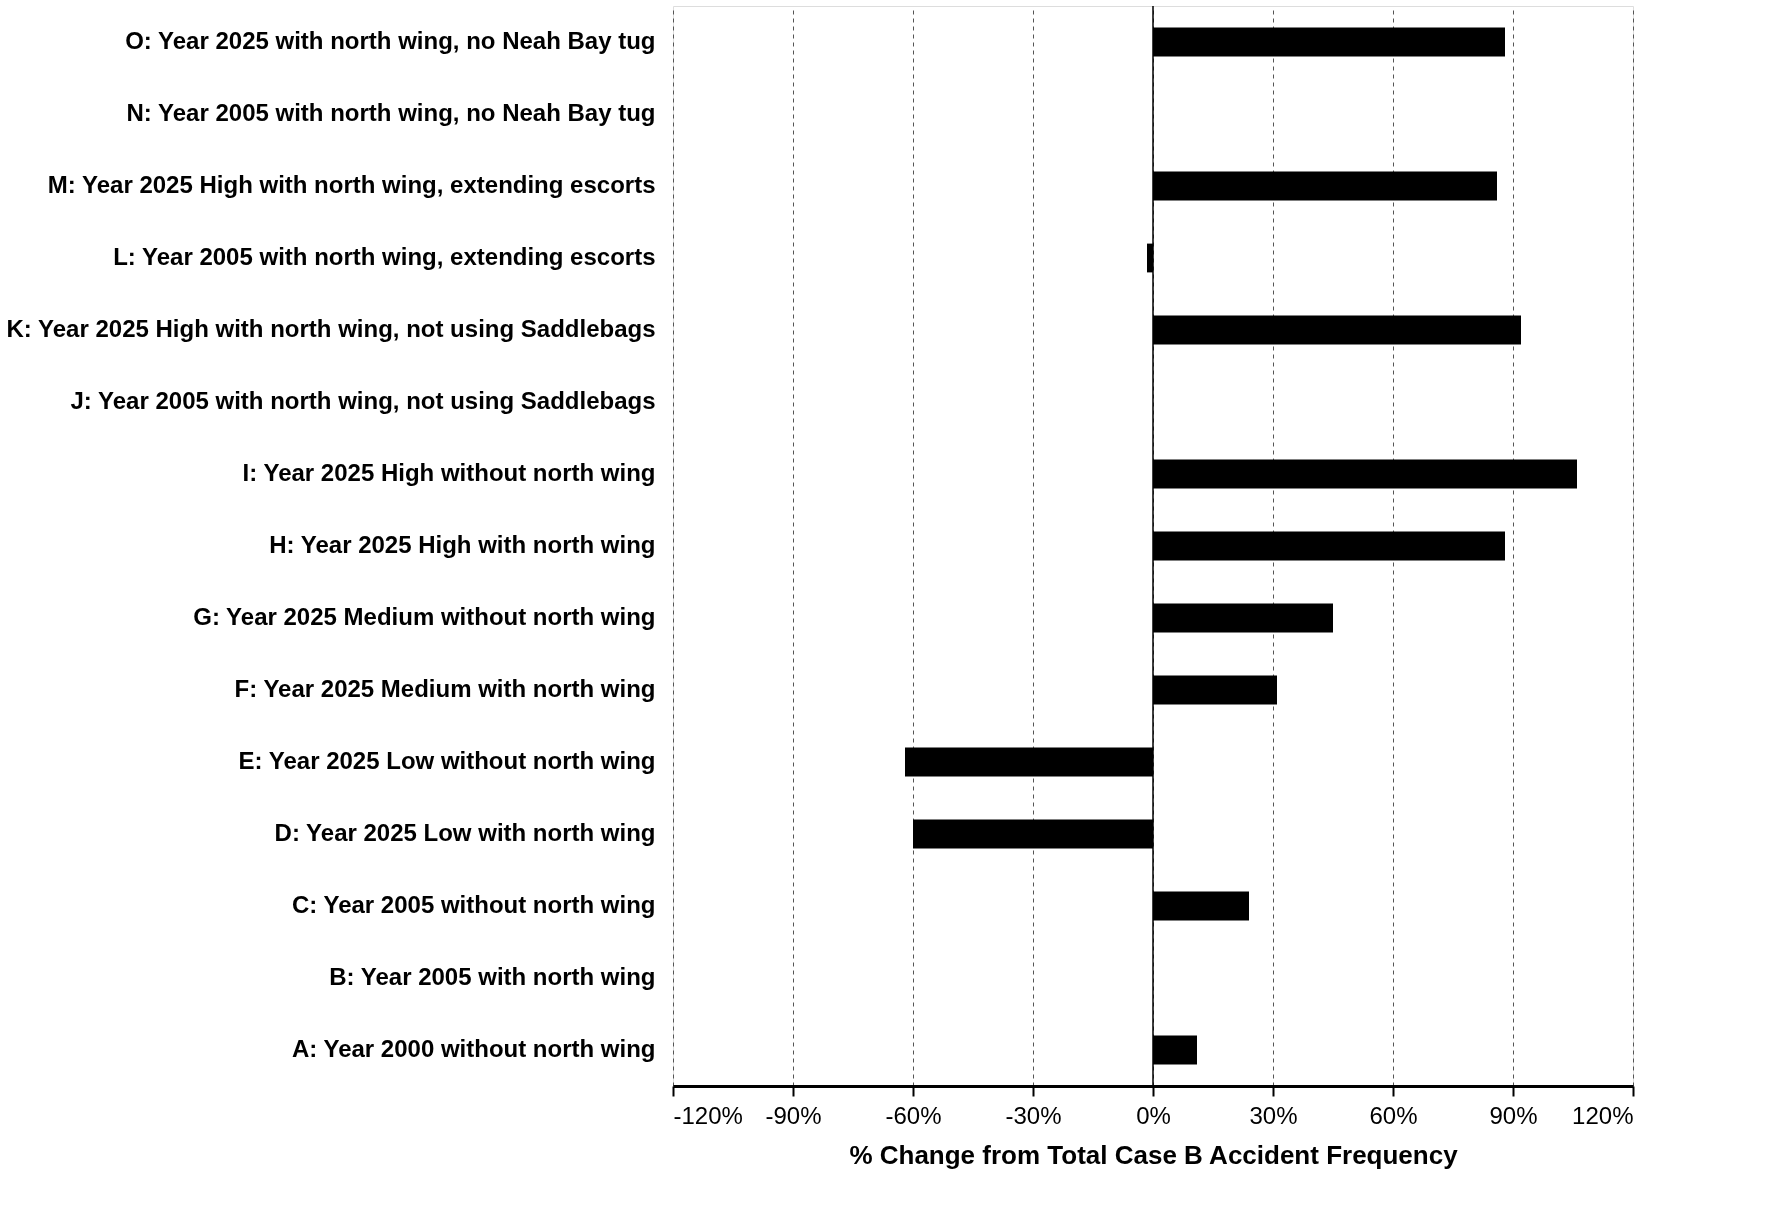 Image resolution: width=1785 pixels, height=1217 pixels. What do you see at coordinates (1273, 1115) in the screenshot?
I see `x-tick-label: 30%` at bounding box center [1273, 1115].